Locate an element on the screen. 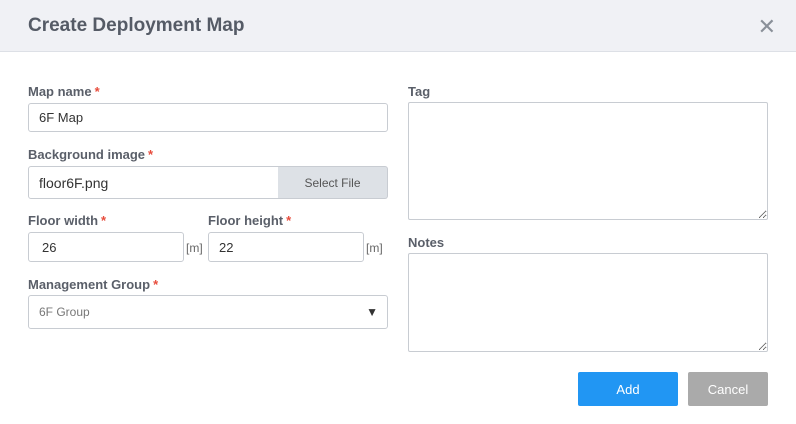  tag-textarea is located at coordinates (588, 161).